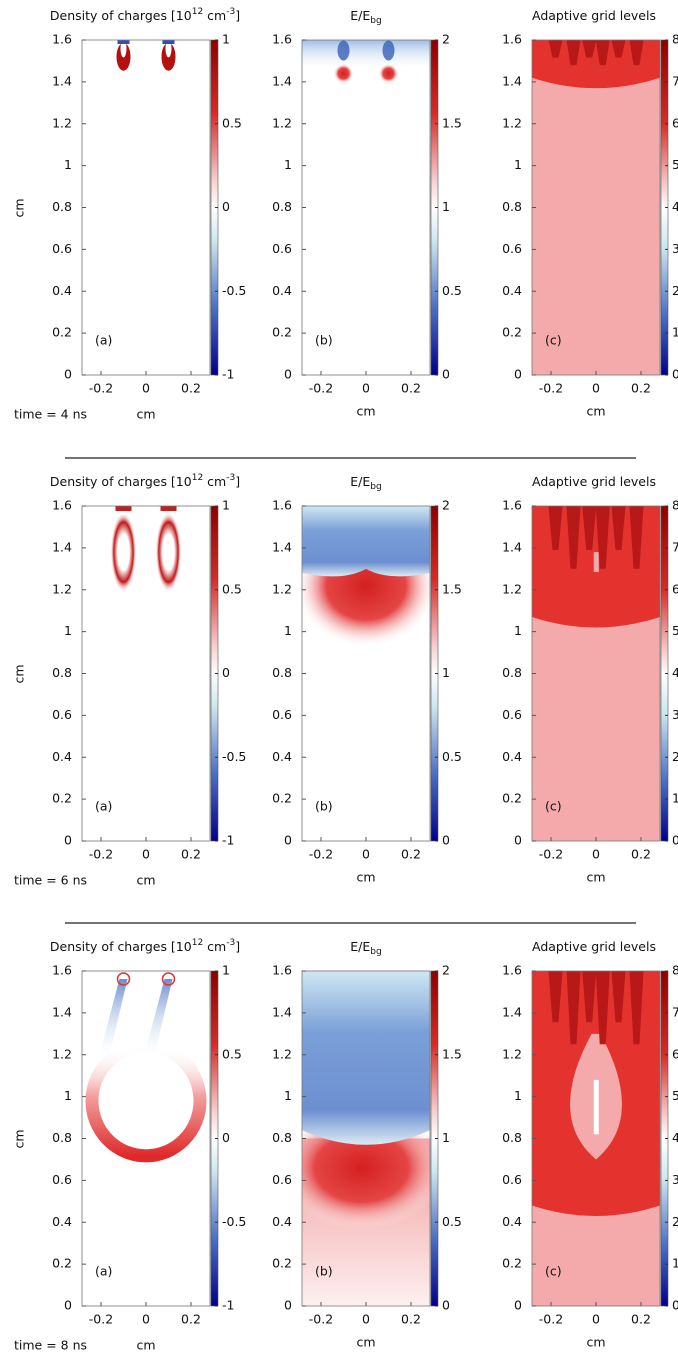  What do you see at coordinates (675, 122) in the screenshot?
I see `colorbar-tick-label: 6` at bounding box center [675, 122].